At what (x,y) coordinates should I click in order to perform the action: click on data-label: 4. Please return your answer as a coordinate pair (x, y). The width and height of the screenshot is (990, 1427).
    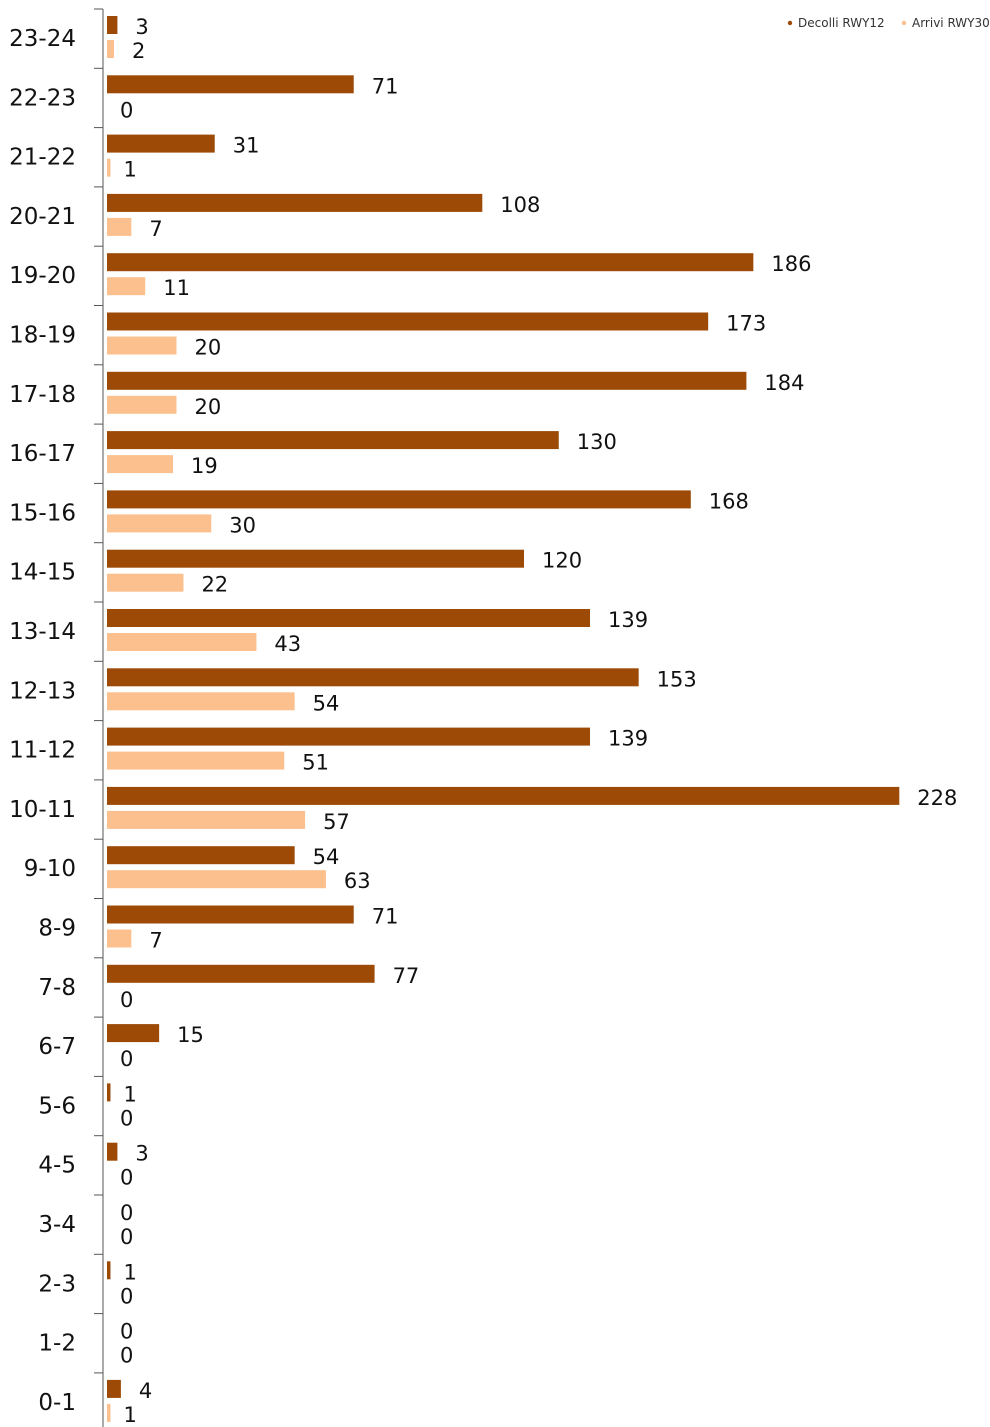
    Looking at the image, I should click on (145, 1391).